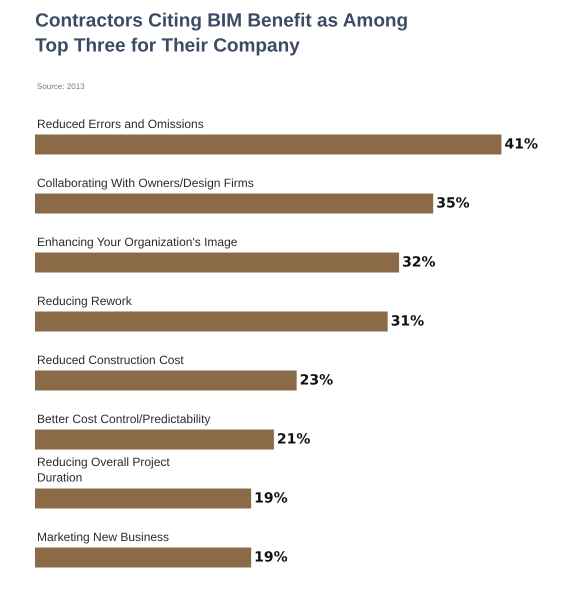  I want to click on y-tick-label: Marketing New Business, so click(103, 537).